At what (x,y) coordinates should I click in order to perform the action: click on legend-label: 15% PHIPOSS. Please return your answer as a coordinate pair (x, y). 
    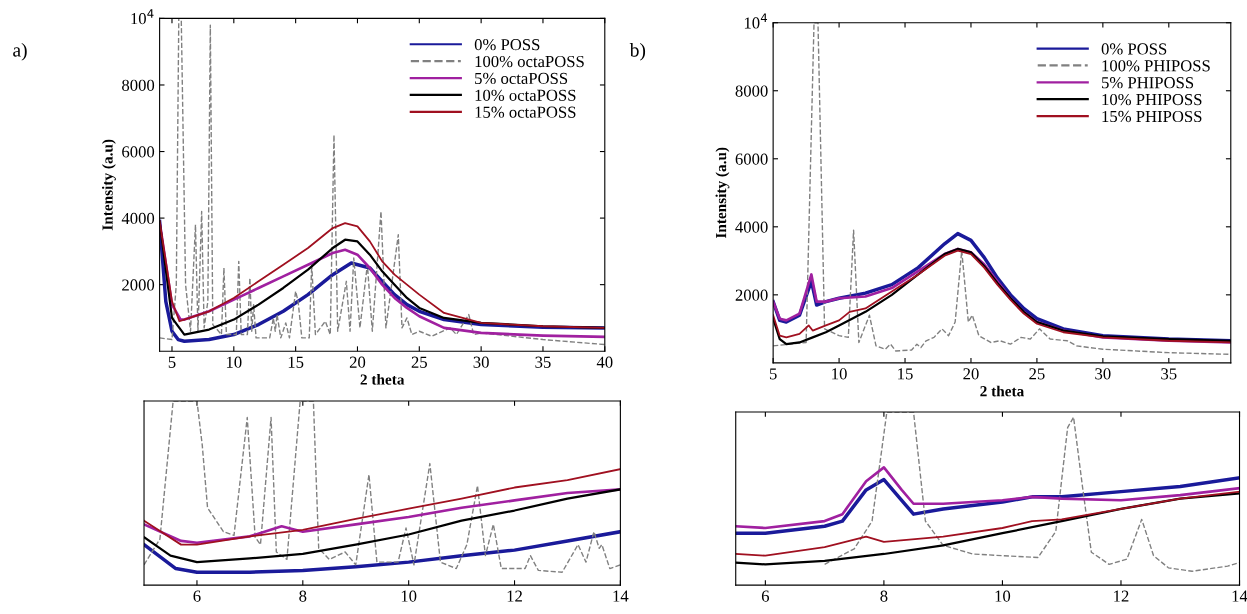
    Looking at the image, I should click on (1152, 116).